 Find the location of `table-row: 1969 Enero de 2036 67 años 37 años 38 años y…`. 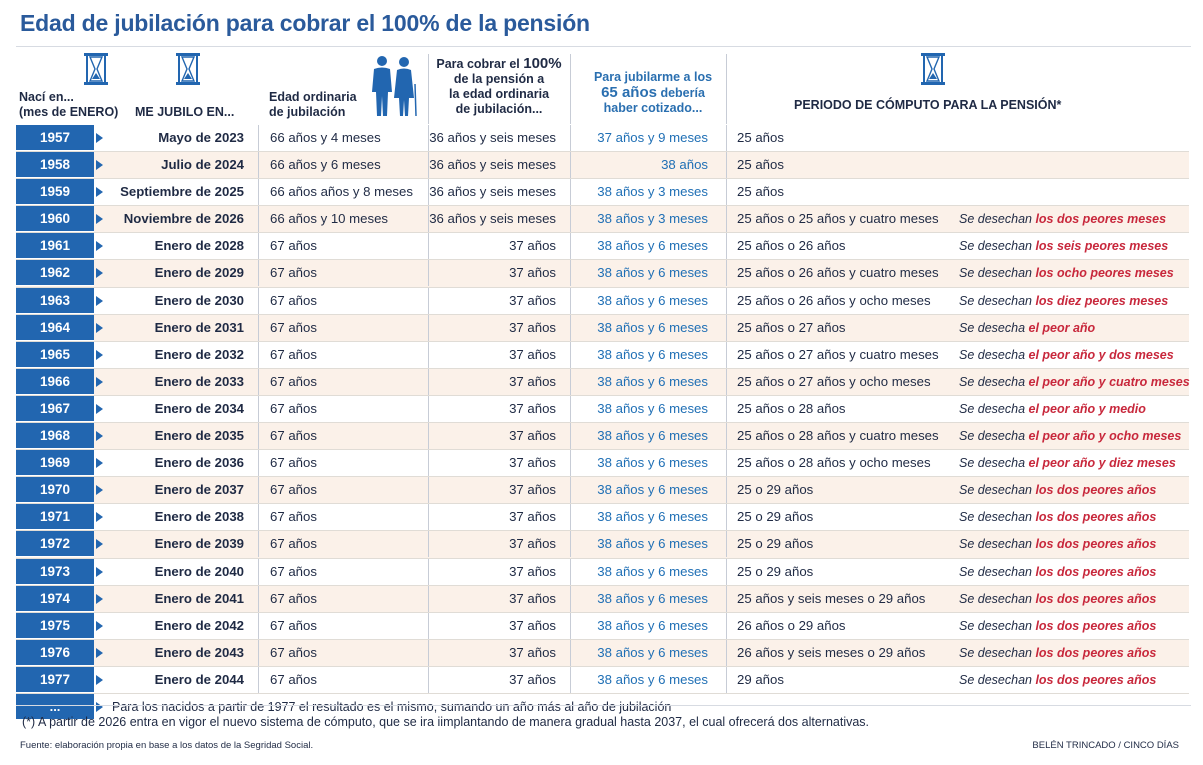

table-row: 1969 Enero de 2036 67 años 37 años 38 años y… is located at coordinates (602, 464).